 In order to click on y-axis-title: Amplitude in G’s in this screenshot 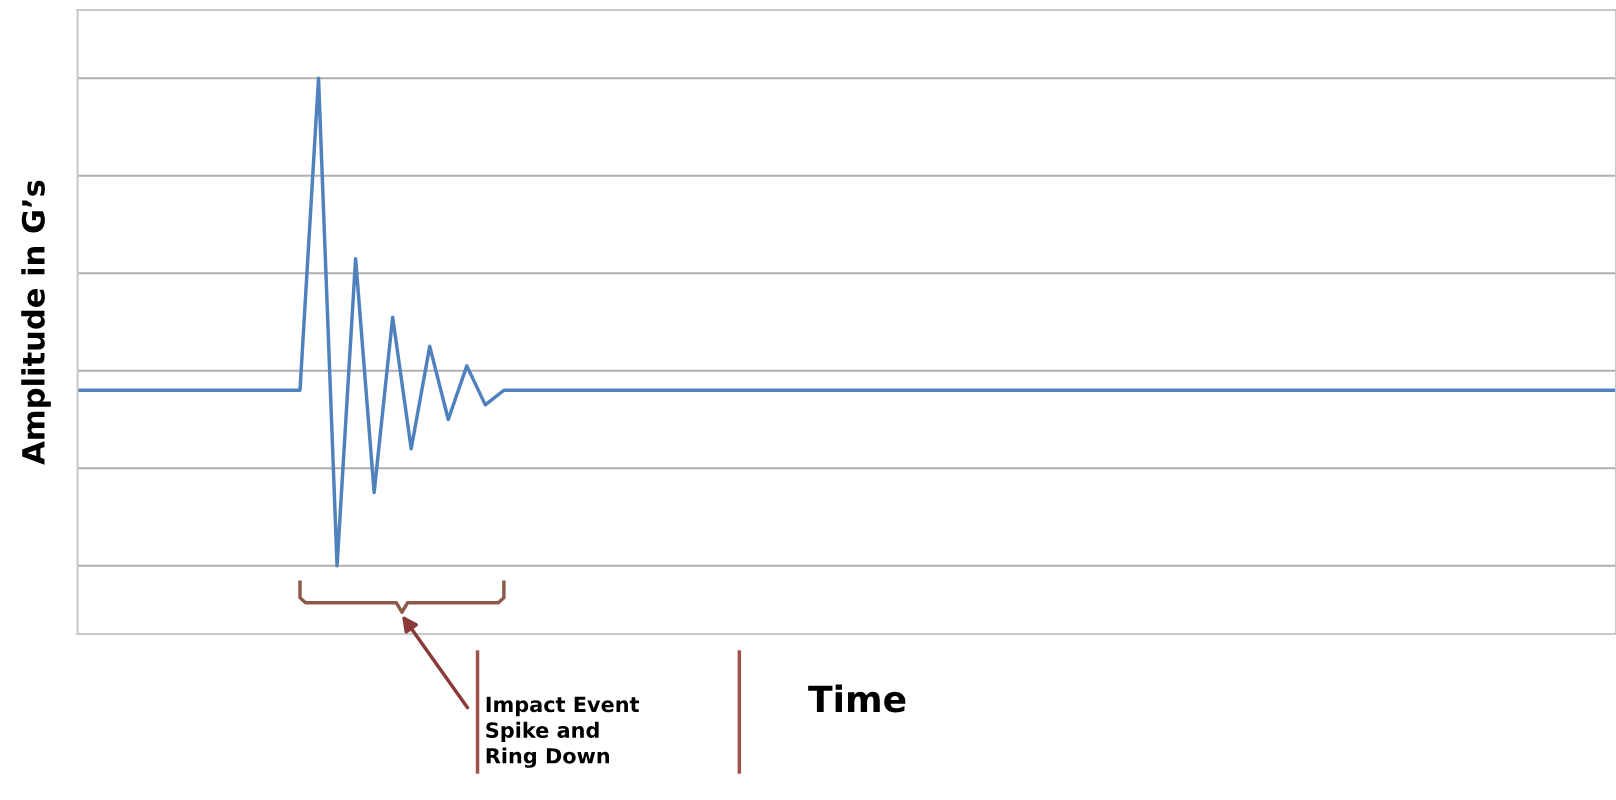, I will do `click(36, 322)`.